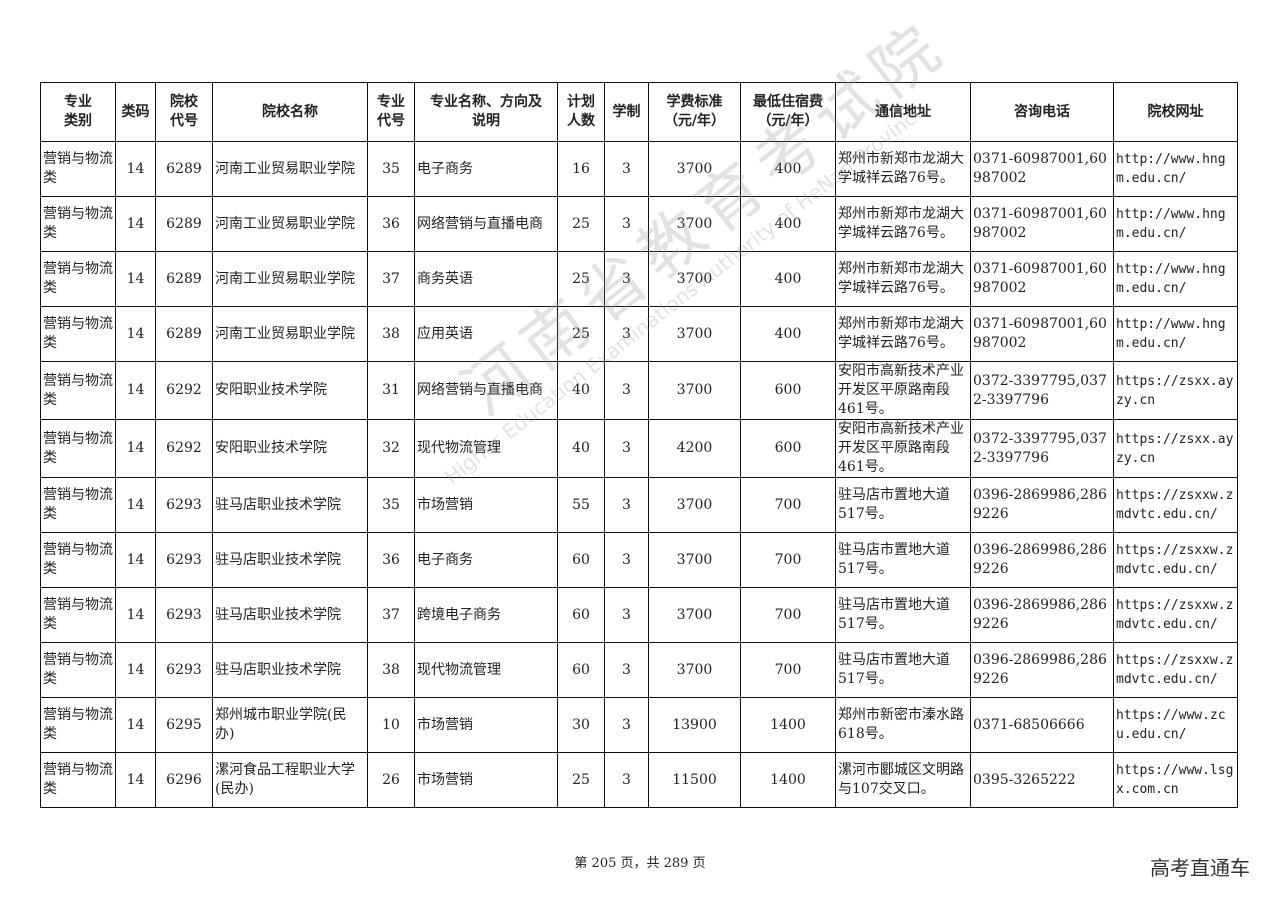  I want to click on table-cell: 安阳职业技术学院, so click(290, 448).